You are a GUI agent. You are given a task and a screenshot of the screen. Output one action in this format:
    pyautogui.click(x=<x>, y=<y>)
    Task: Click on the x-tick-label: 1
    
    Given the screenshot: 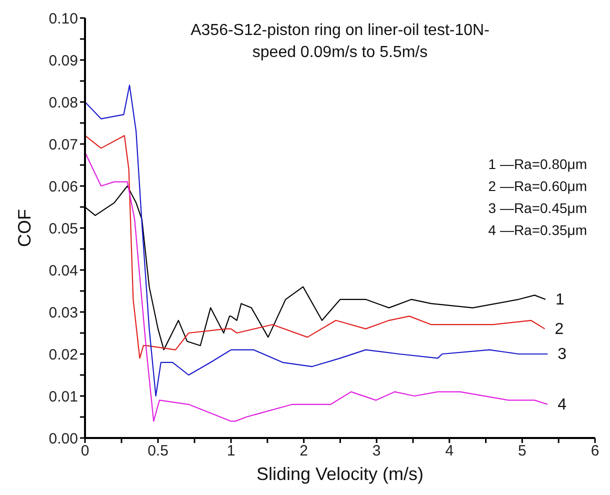 What is the action you would take?
    pyautogui.click(x=231, y=451)
    